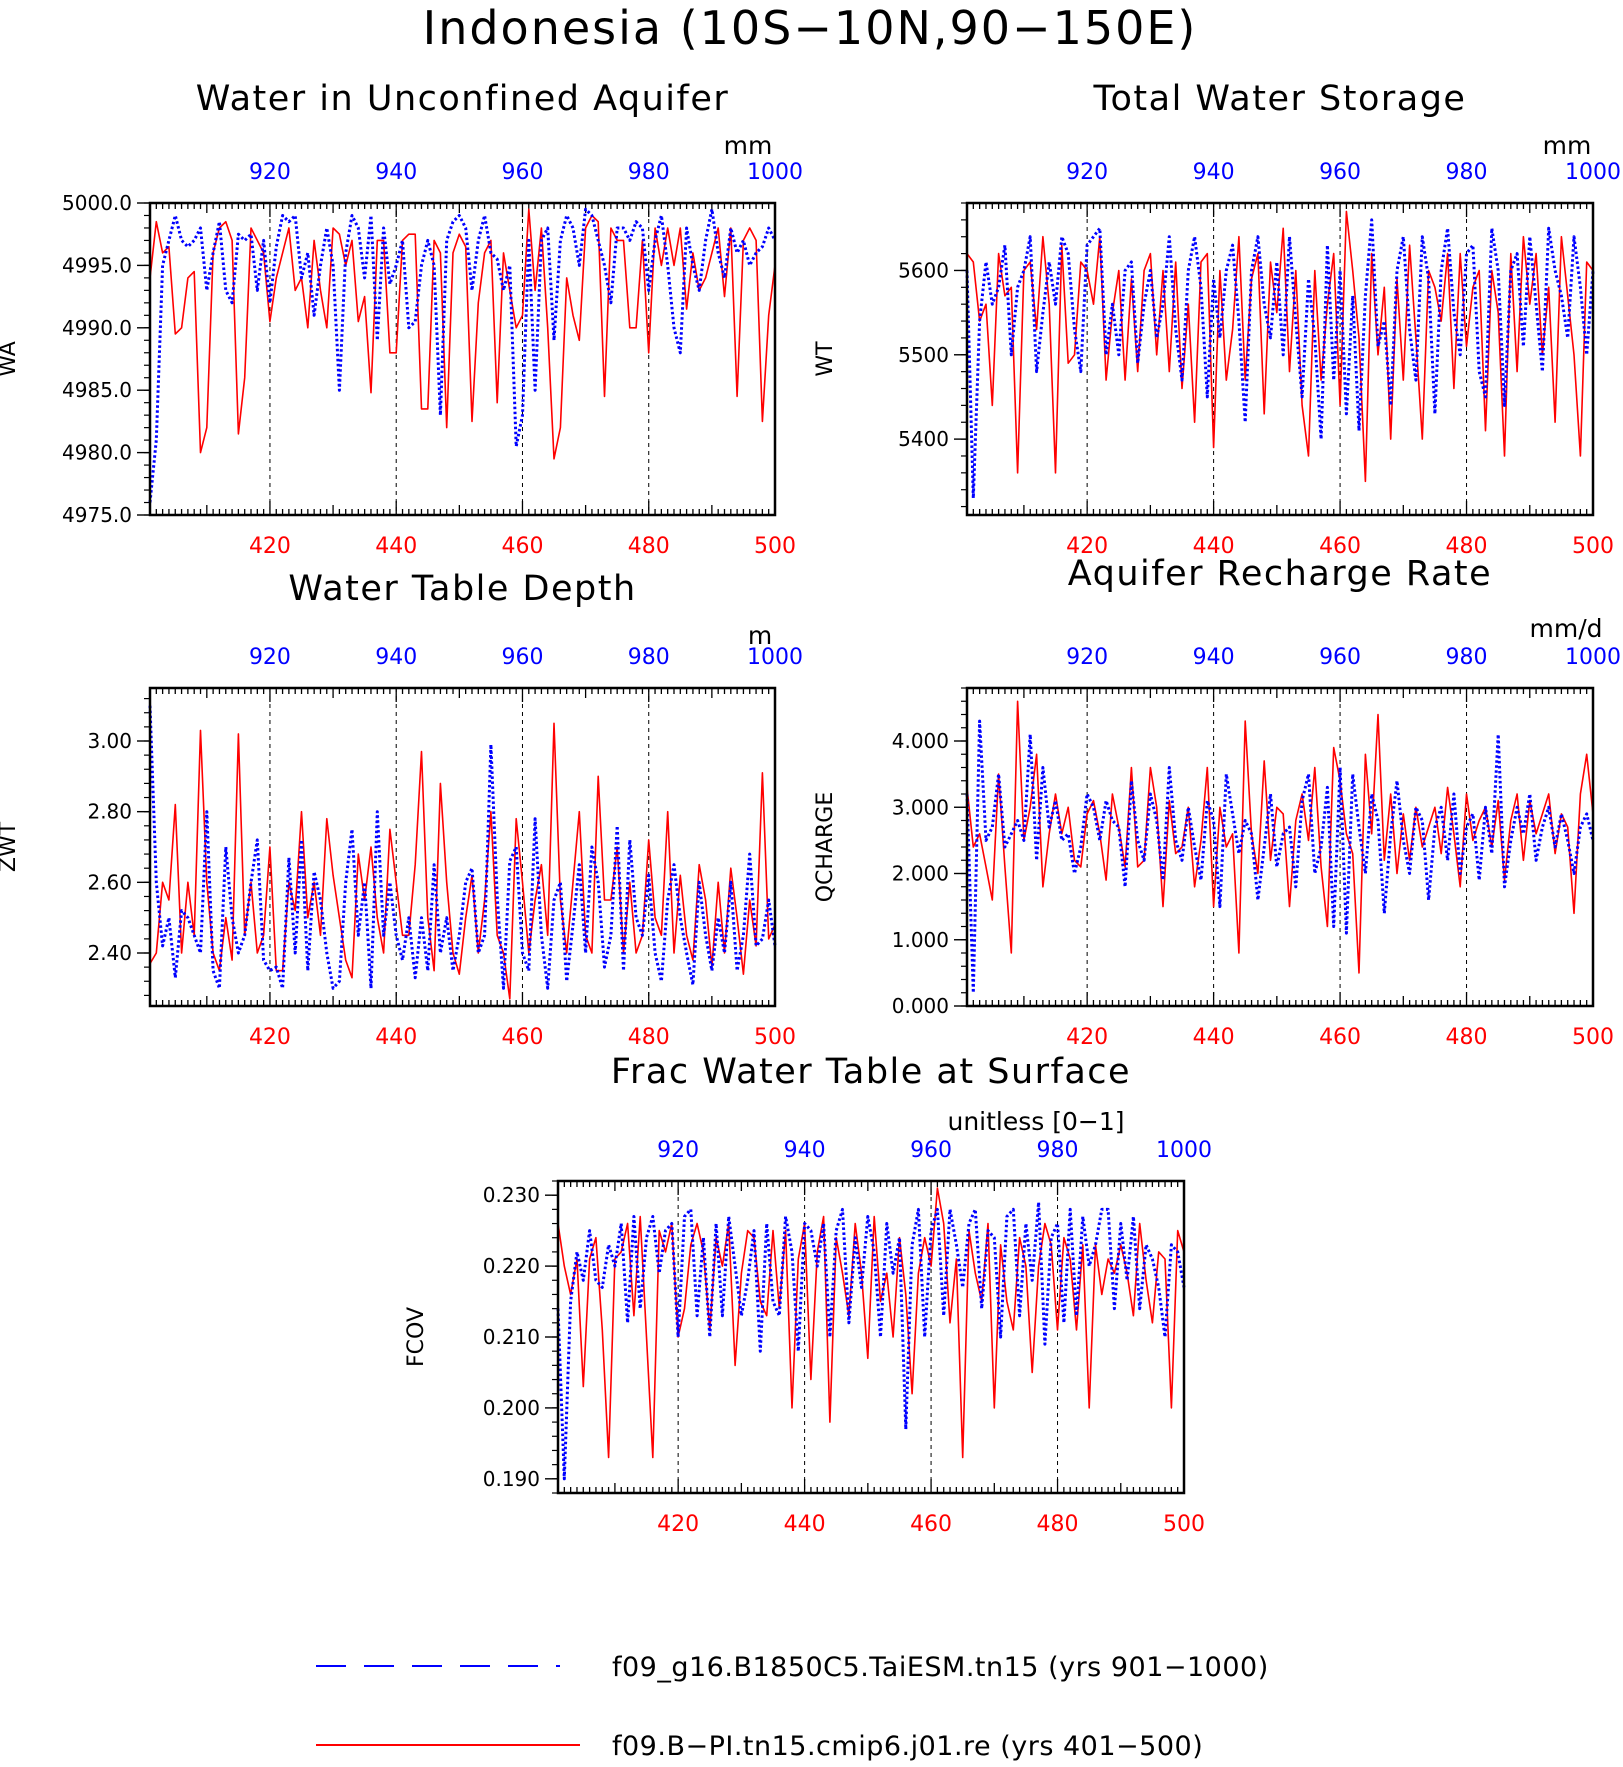 Image resolution: width=1623 pixels, height=1767 pixels. I want to click on y-tick-label: 4995.0, so click(97, 265).